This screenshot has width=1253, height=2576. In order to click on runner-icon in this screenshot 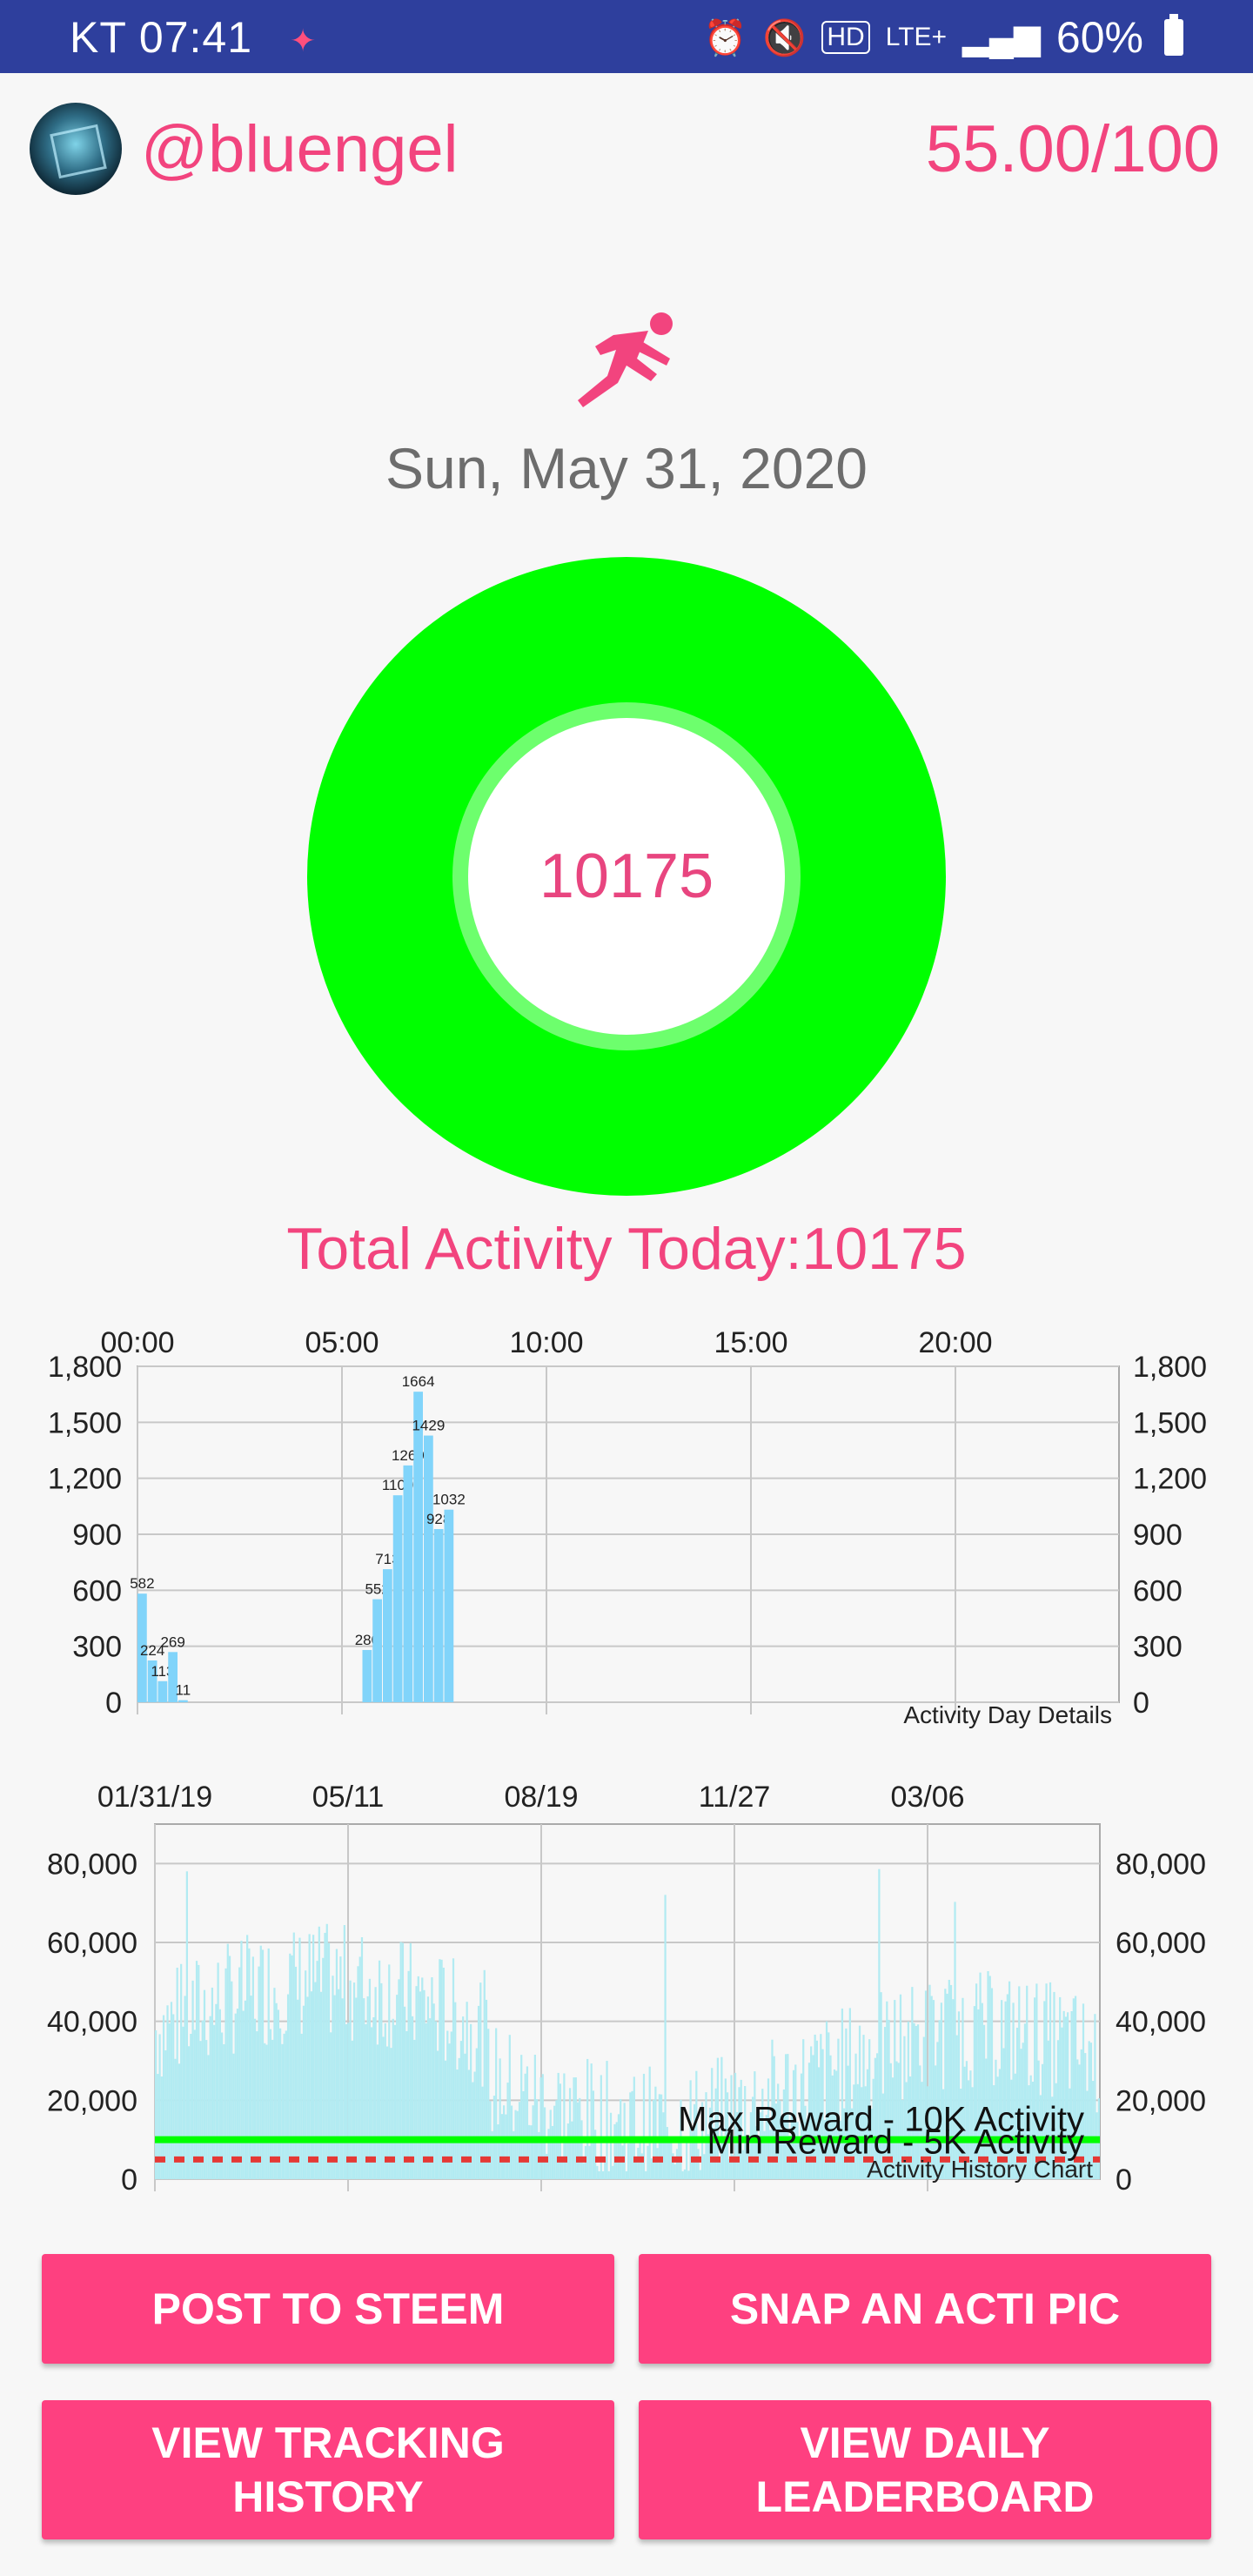, I will do `click(625, 359)`.